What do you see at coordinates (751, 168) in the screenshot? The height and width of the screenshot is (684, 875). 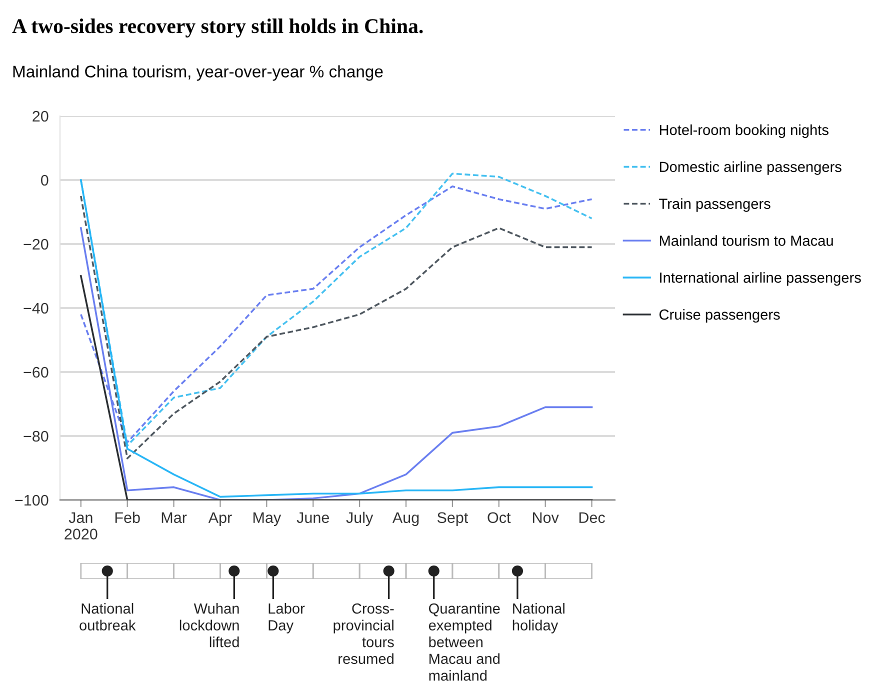 I see `legend-label: Domestic airline passengers` at bounding box center [751, 168].